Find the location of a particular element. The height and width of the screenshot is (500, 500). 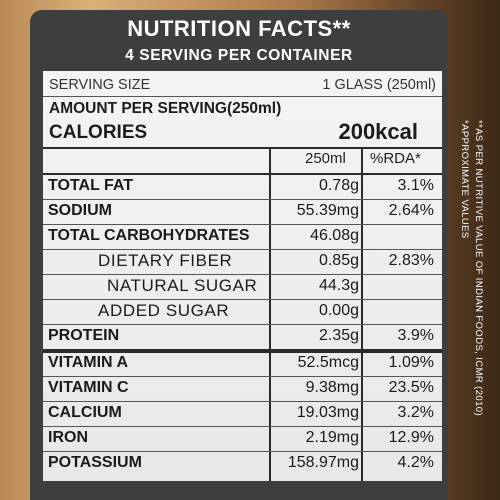

nutrient-value: 2.19mg is located at coordinates (332, 437).